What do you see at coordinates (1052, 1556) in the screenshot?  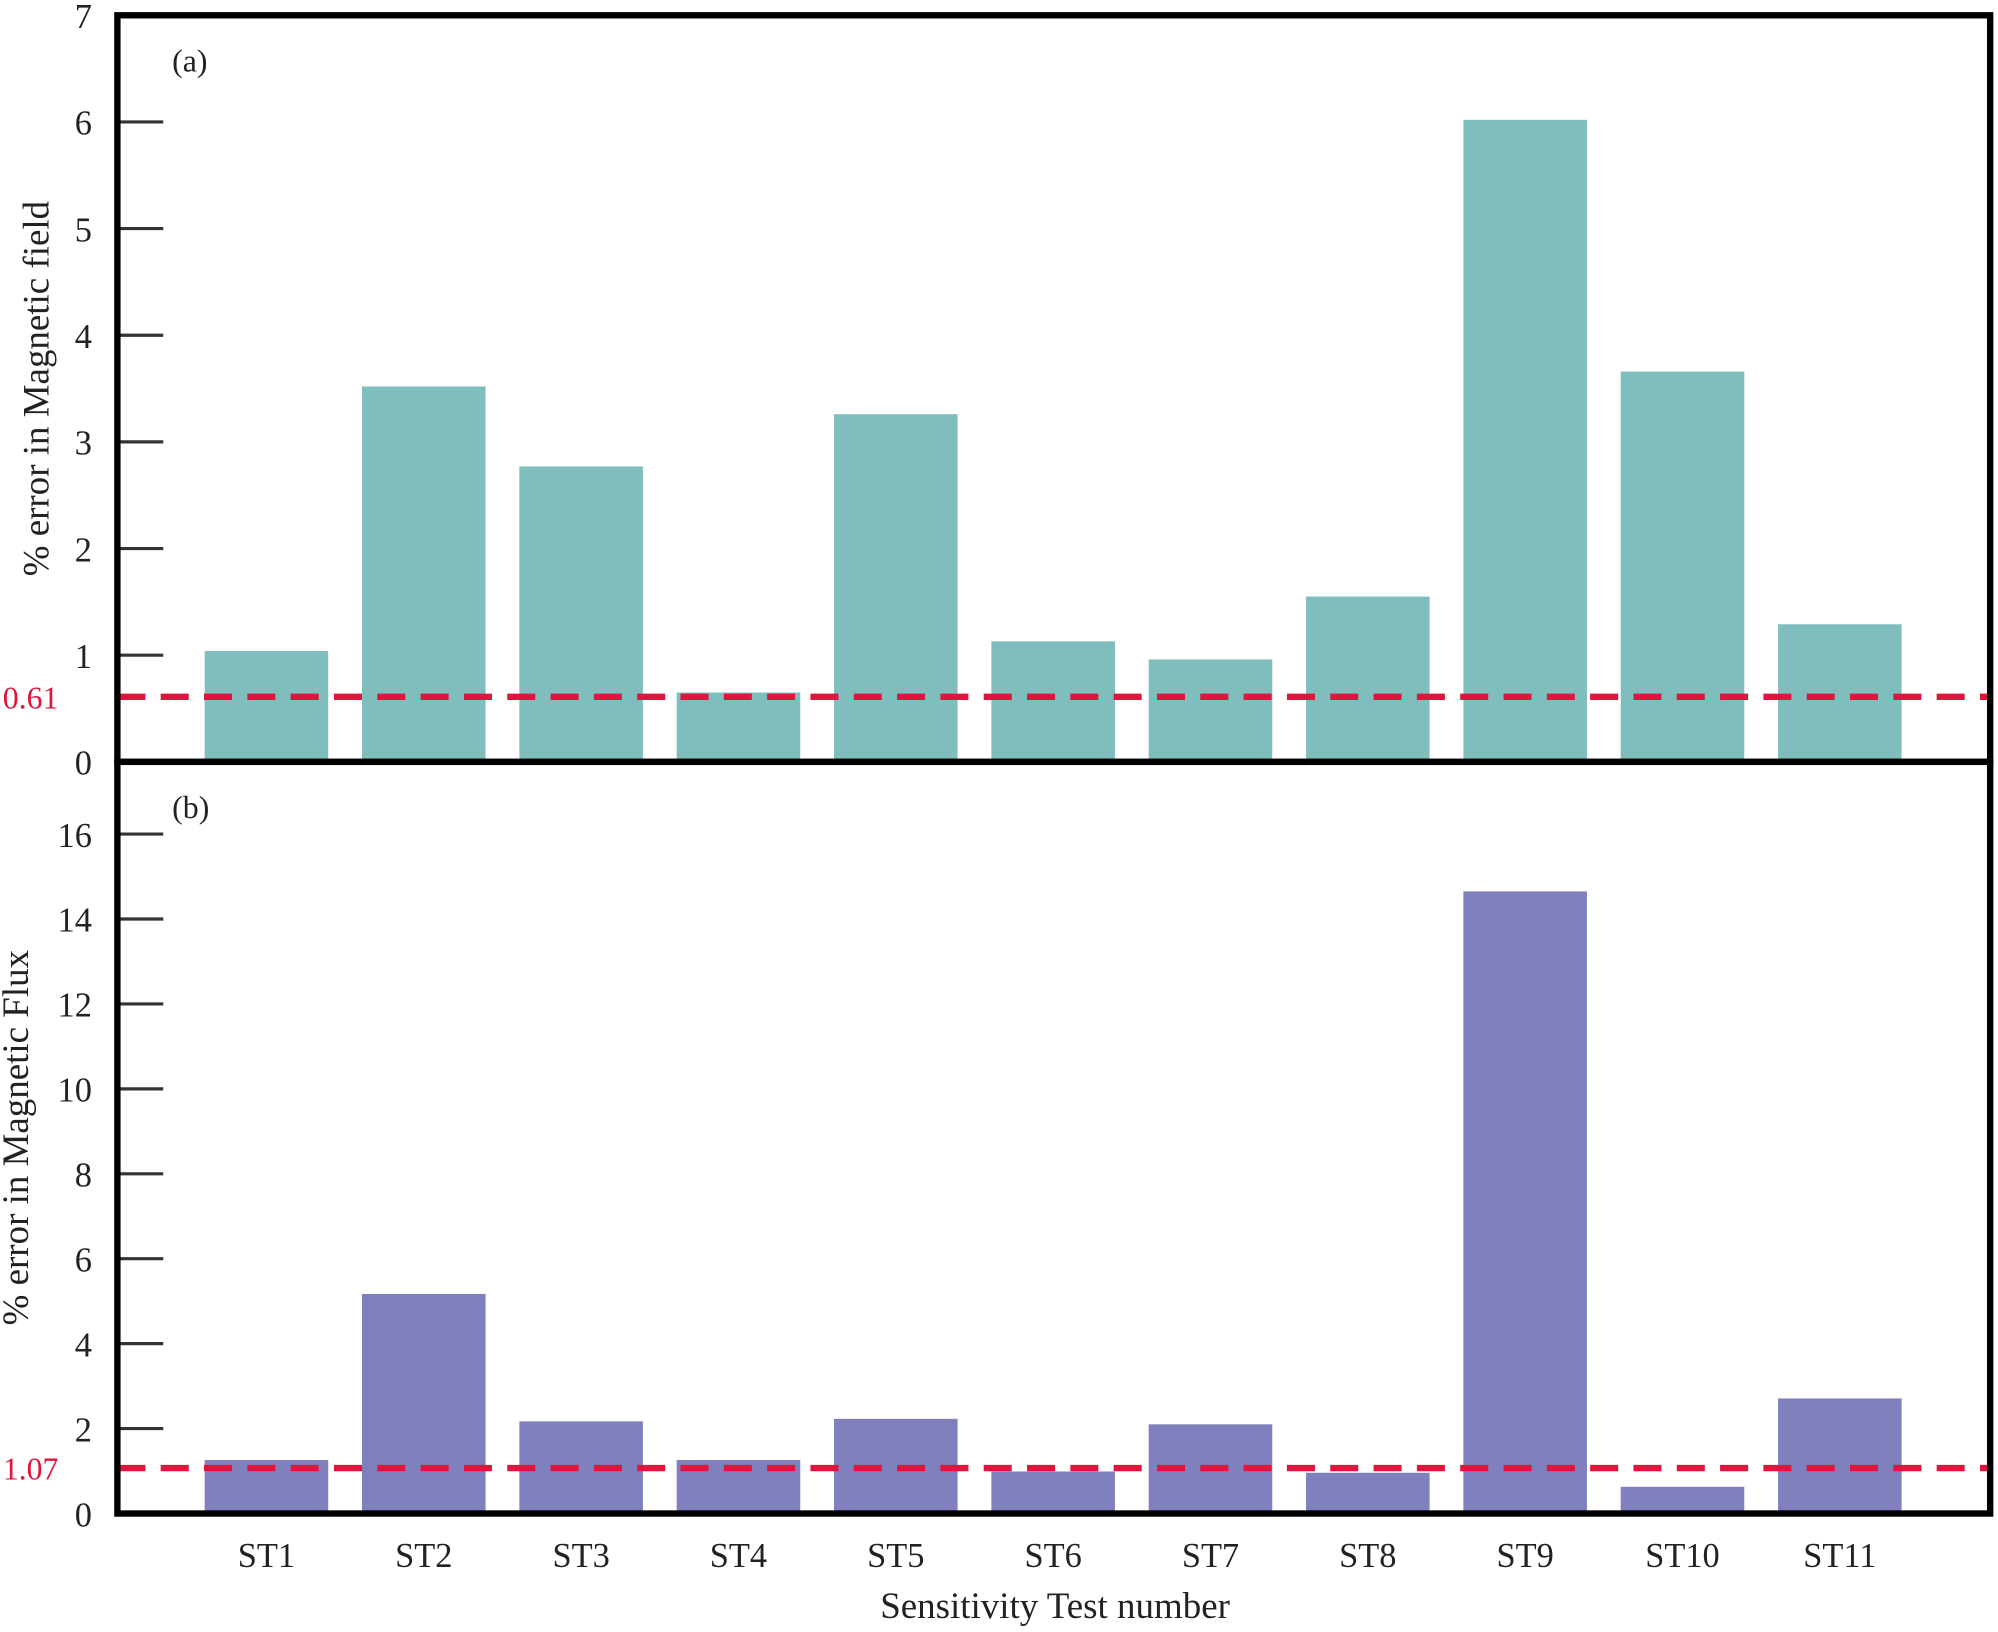 I see `x-tick-label: ST6` at bounding box center [1052, 1556].